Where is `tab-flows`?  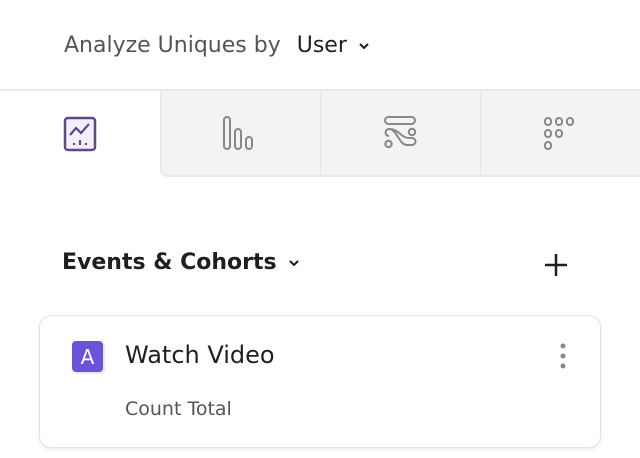 tab-flows is located at coordinates (400, 134).